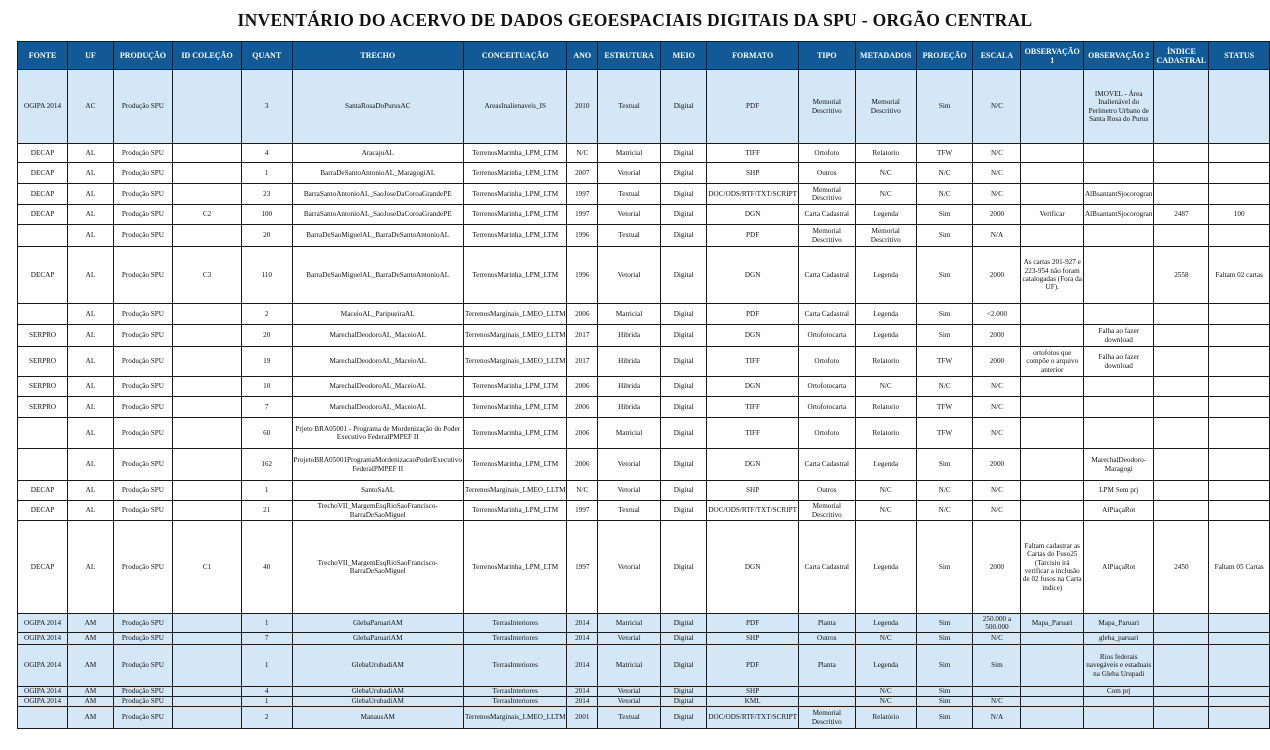 This screenshot has height=750, width=1270. I want to click on cell--ndice-cadastral: 2487, so click(1181, 214).